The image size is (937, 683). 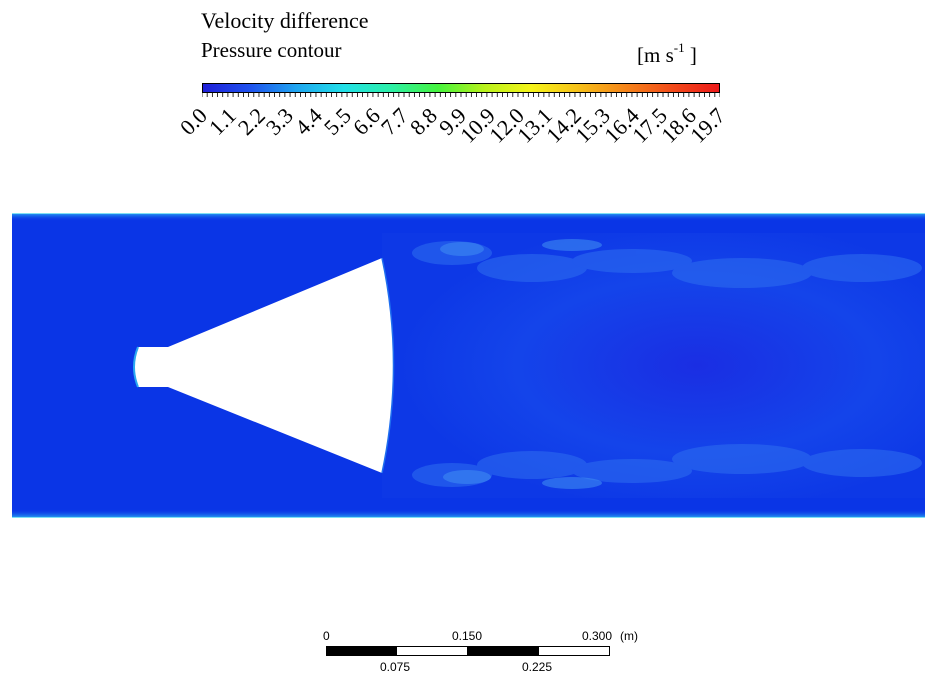 I want to click on units-exponent: -1, so click(x=679, y=47).